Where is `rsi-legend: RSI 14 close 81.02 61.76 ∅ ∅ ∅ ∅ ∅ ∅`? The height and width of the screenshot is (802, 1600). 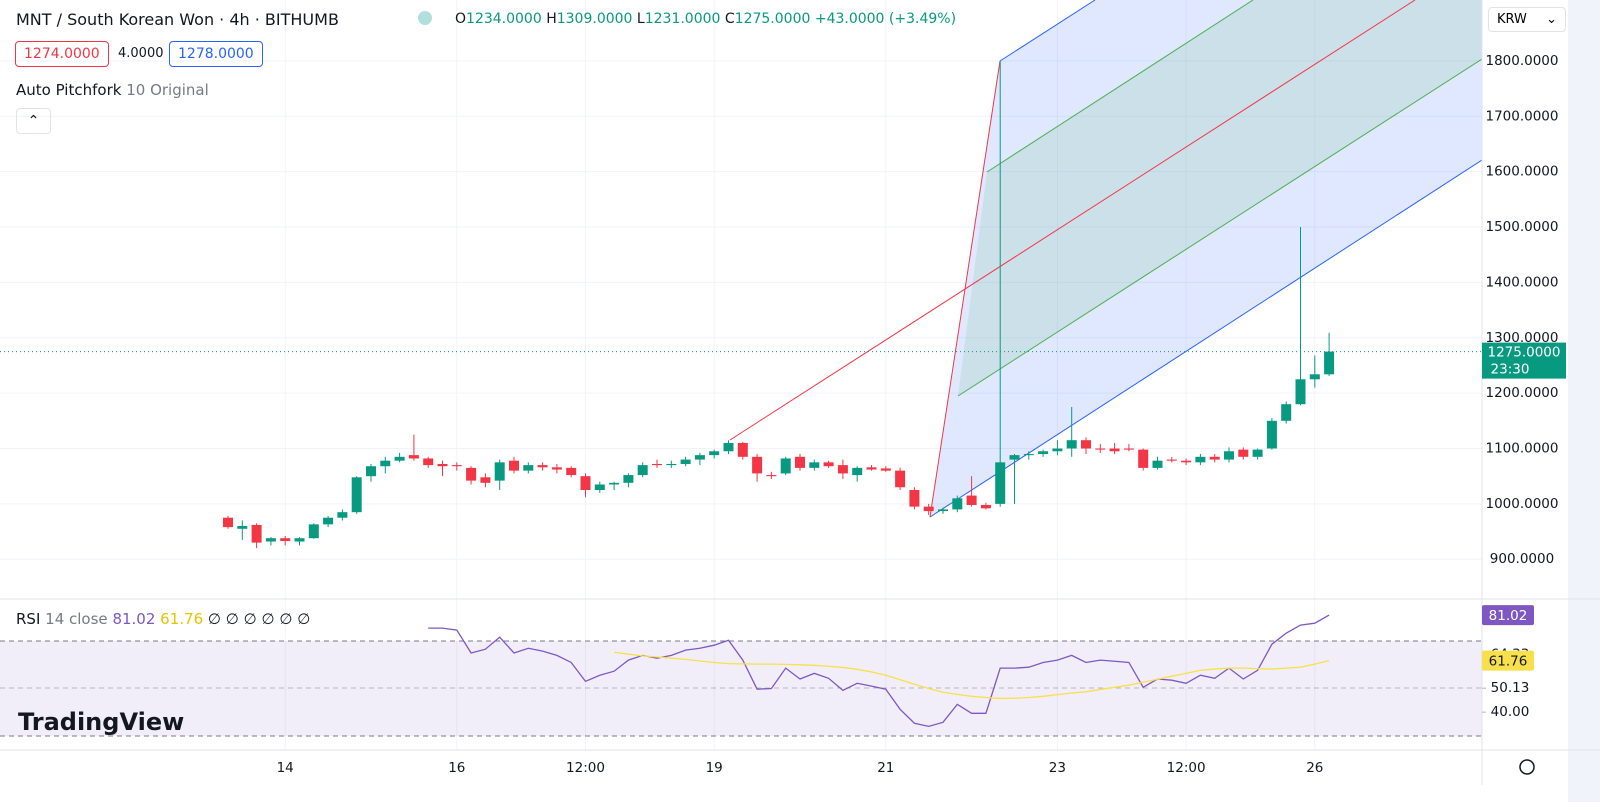 rsi-legend: RSI 14 close 81.02 61.76 ∅ ∅ ∅ ∅ ∅ ∅ is located at coordinates (163, 619).